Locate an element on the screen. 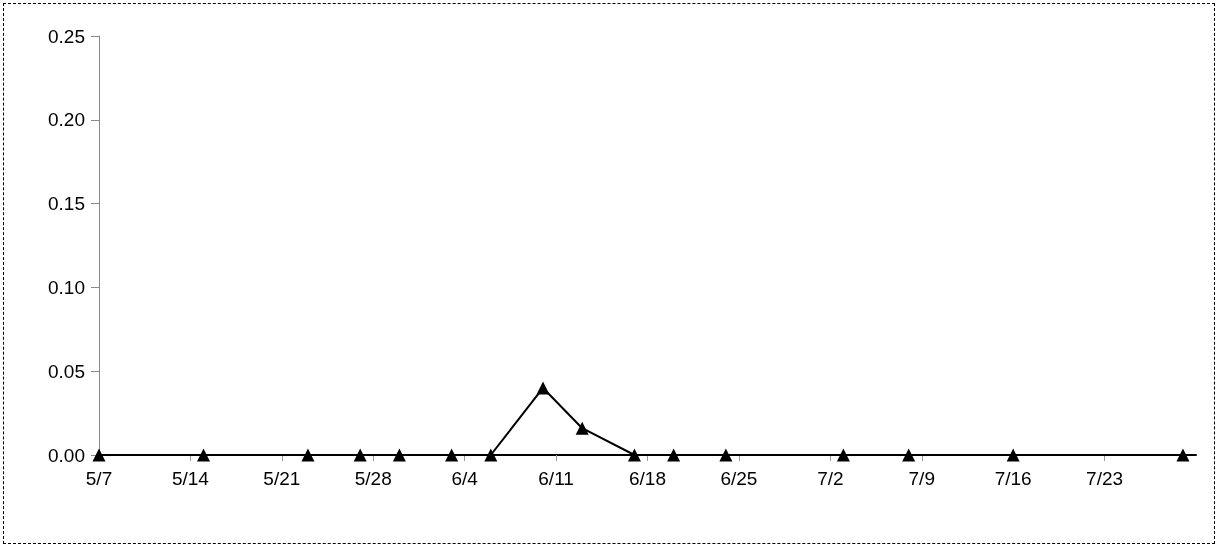 This screenshot has height=549, width=1220. x-tick-label: 5/28 is located at coordinates (373, 478).